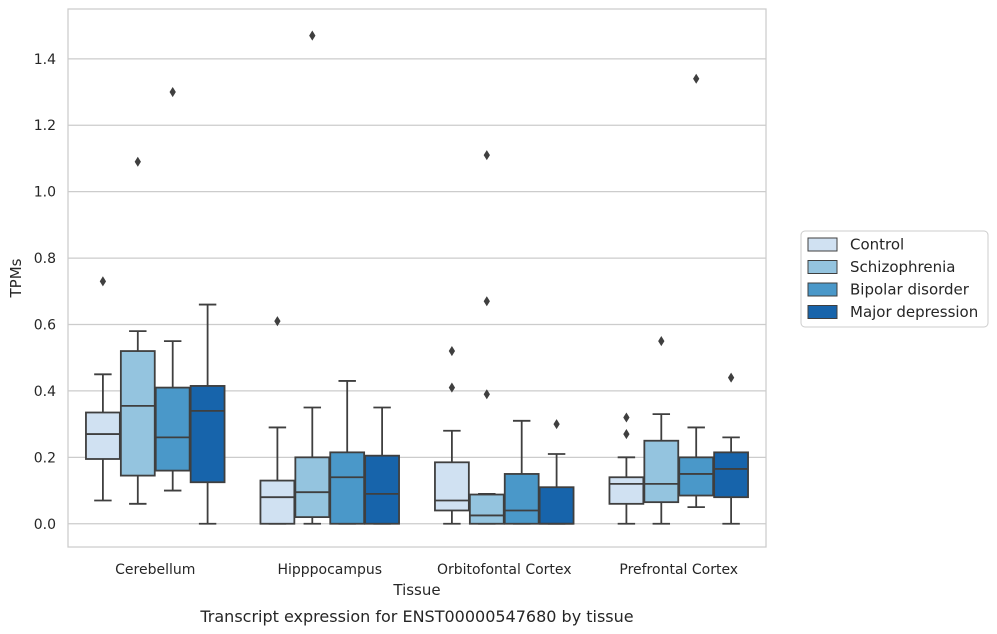  I want to click on legend-label: Bipolar disorder, so click(910, 290).